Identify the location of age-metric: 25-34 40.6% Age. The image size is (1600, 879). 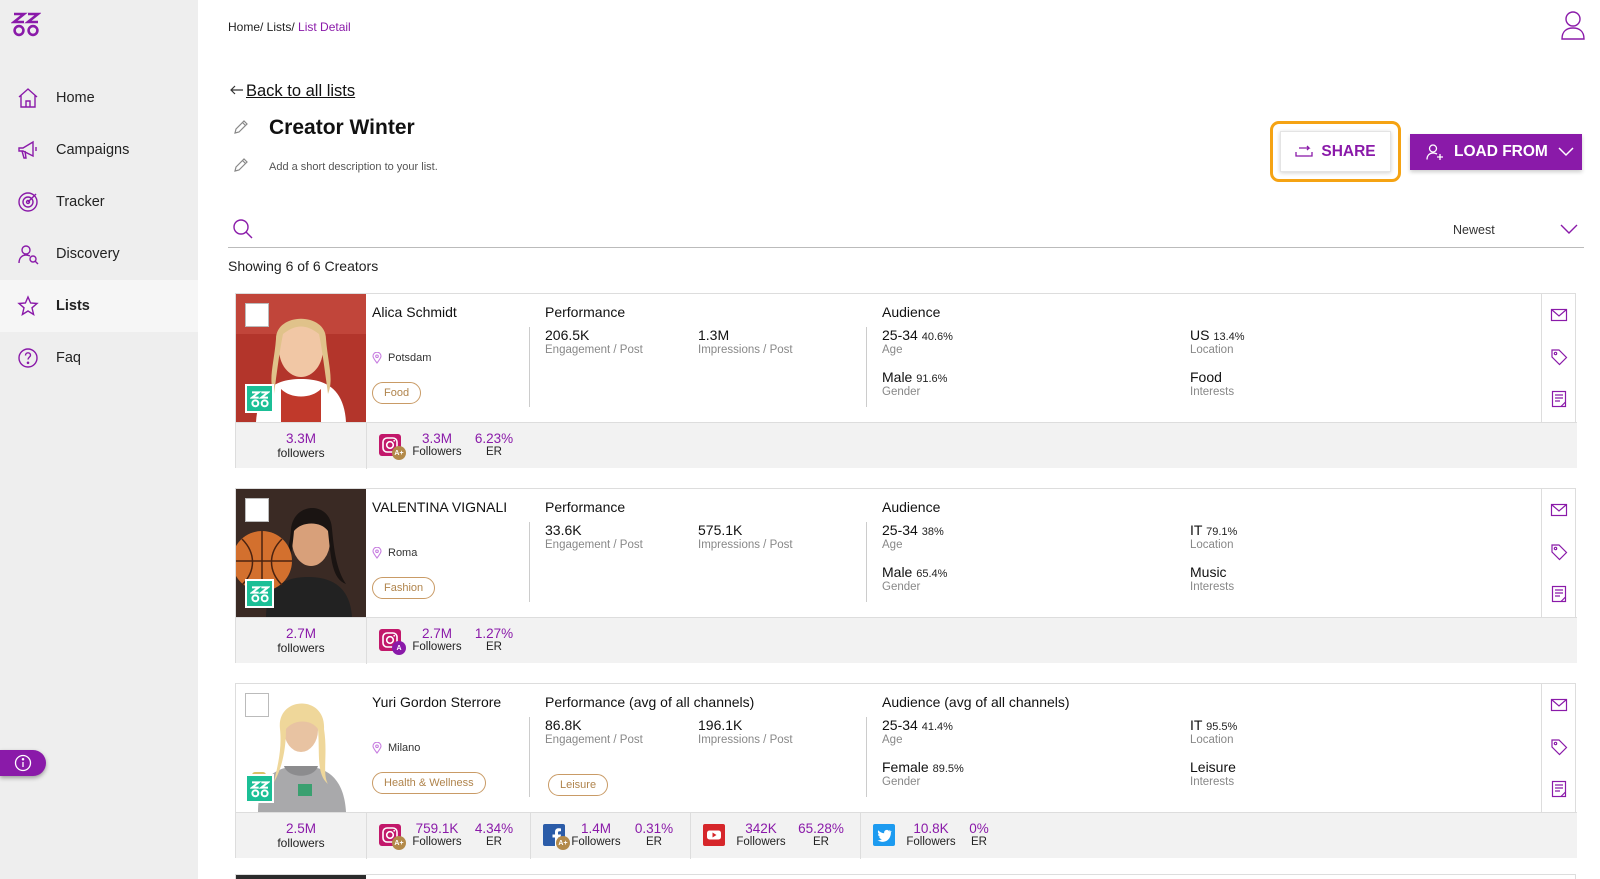
(917, 341).